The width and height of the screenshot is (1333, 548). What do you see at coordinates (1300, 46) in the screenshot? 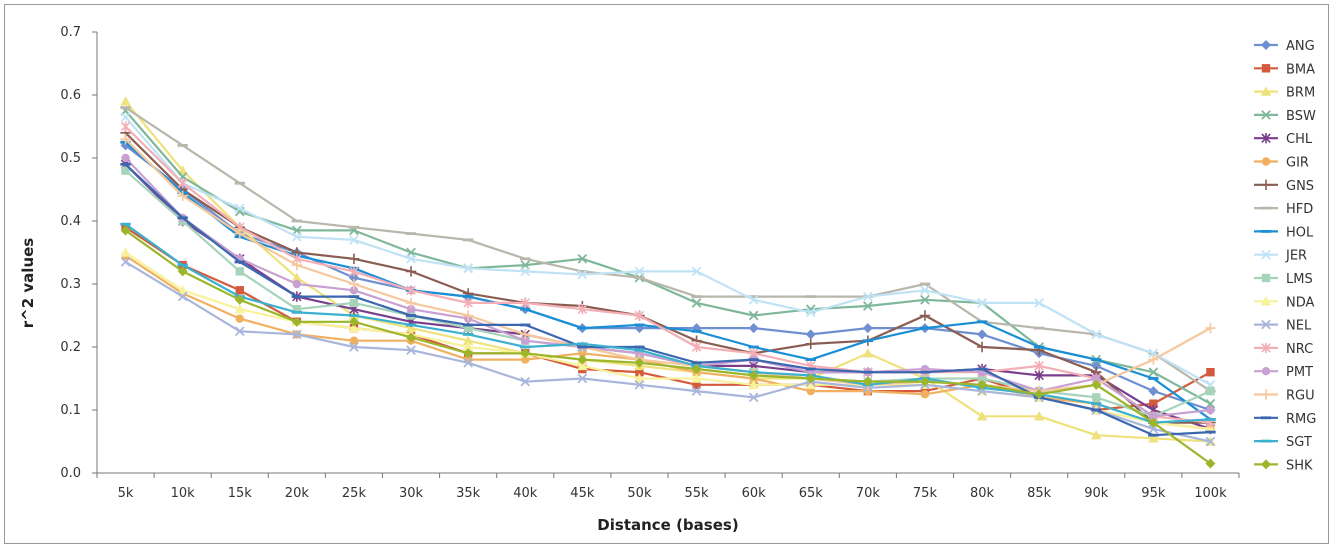
I see `legend-label: ANG` at bounding box center [1300, 46].